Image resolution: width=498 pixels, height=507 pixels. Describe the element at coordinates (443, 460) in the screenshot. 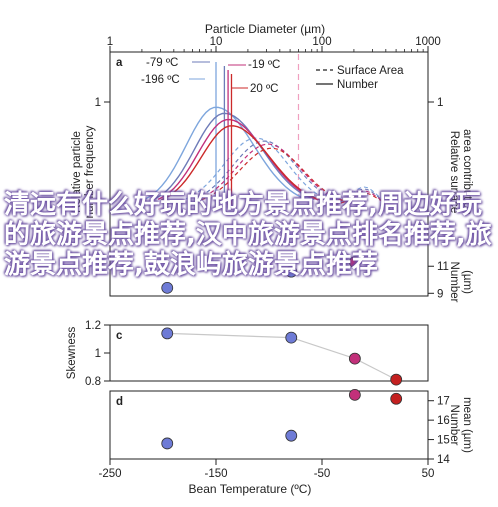

I see `d-y-tick-label: 14` at that location.